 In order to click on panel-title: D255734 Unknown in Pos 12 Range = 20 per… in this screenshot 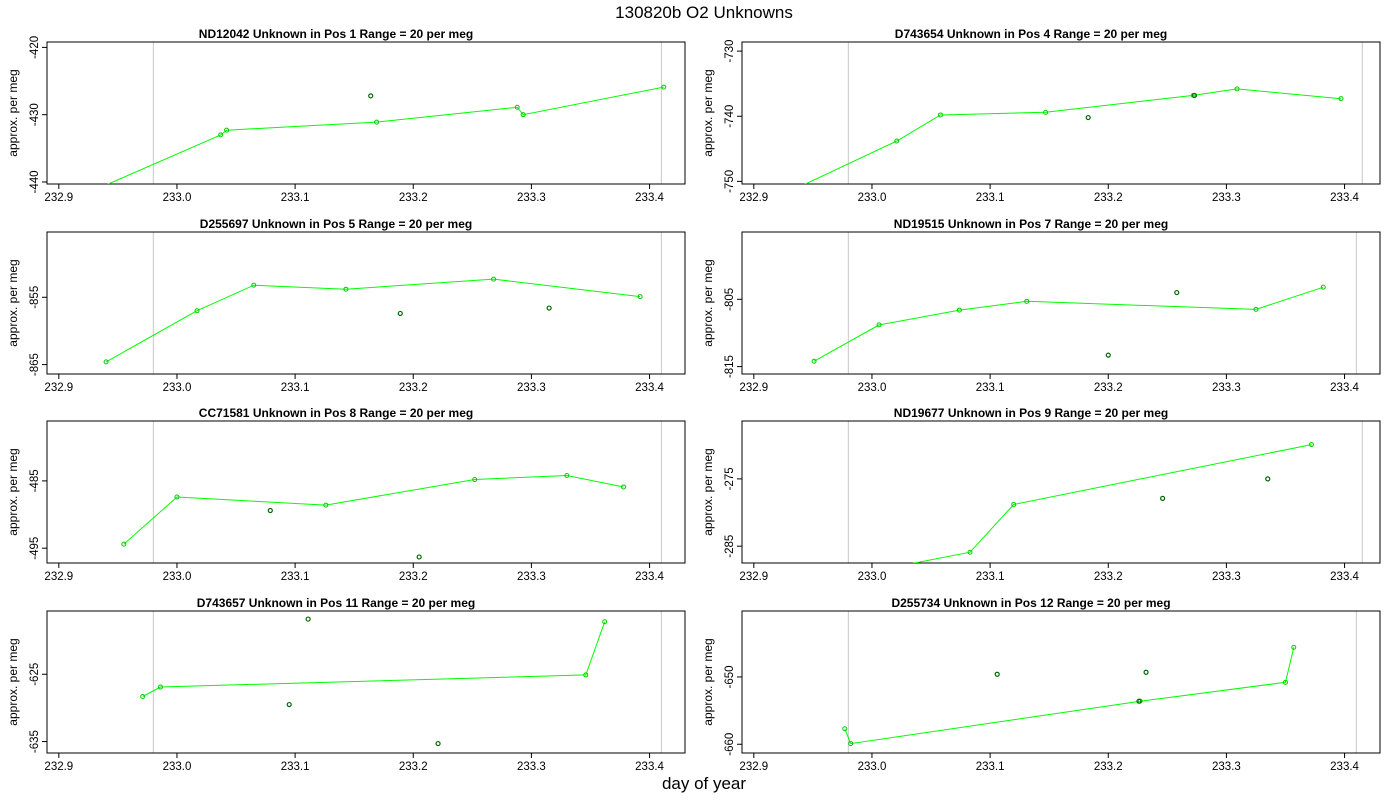, I will do `click(1030, 603)`.